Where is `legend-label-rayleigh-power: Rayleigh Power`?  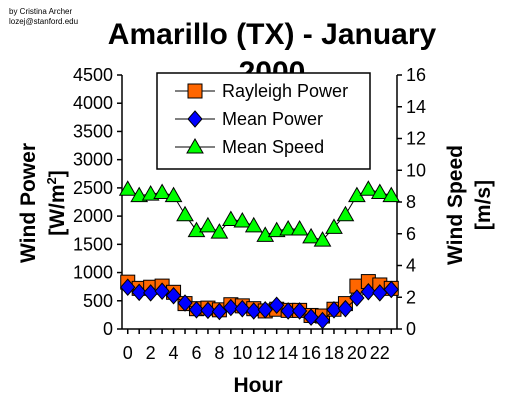
legend-label-rayleigh-power: Rayleigh Power is located at coordinates (285, 91).